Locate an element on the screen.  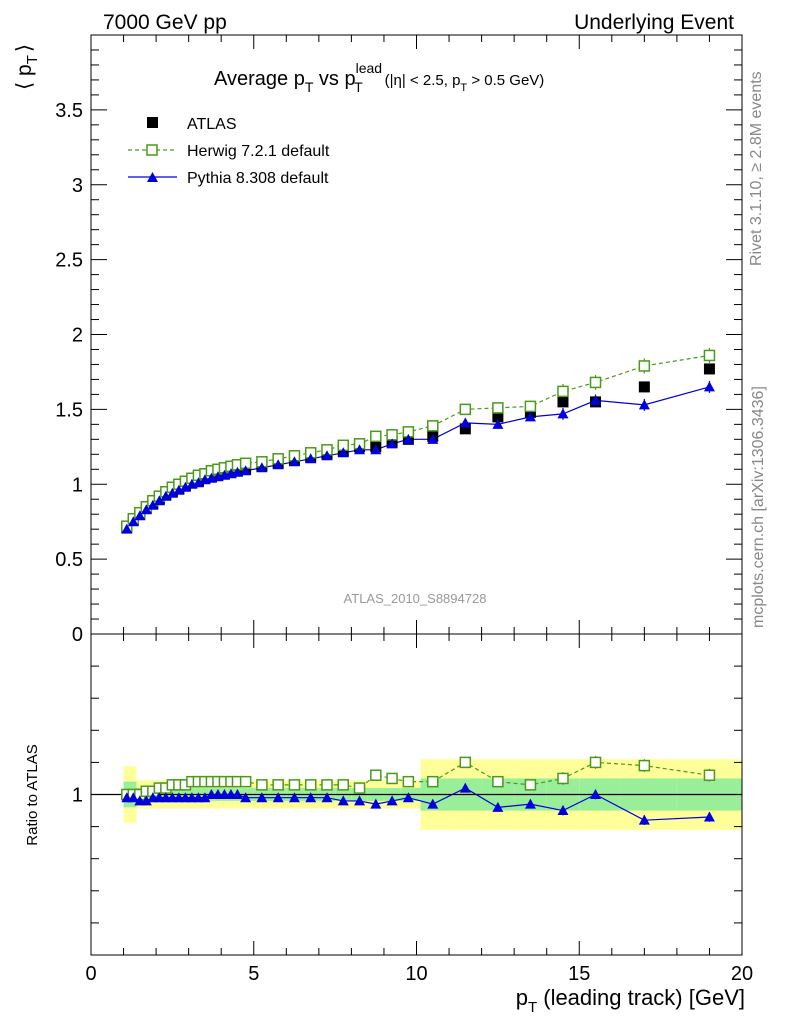
xlabel-part-2: (leading track) [GeV] is located at coordinates (641, 997).